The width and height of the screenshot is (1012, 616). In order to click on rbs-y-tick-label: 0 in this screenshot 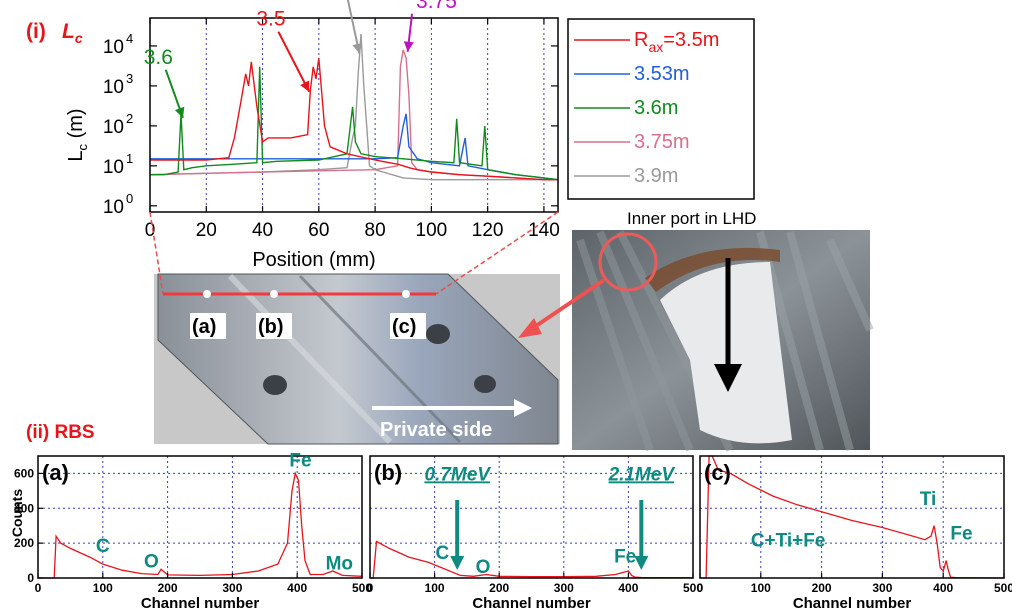, I will do `click(30, 578)`.